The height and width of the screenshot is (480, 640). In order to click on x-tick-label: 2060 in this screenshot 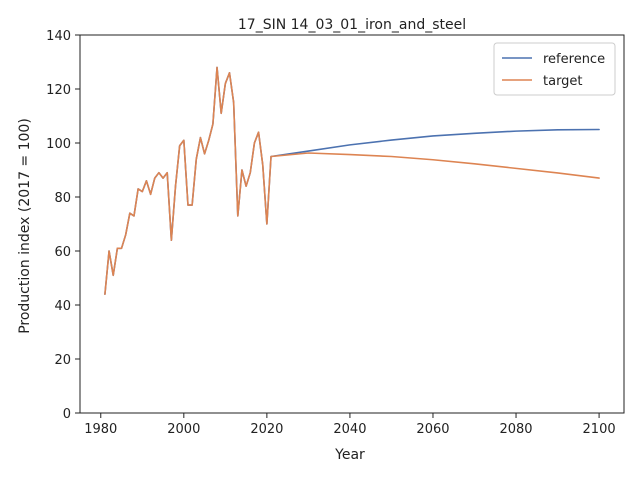, I will do `click(432, 429)`.